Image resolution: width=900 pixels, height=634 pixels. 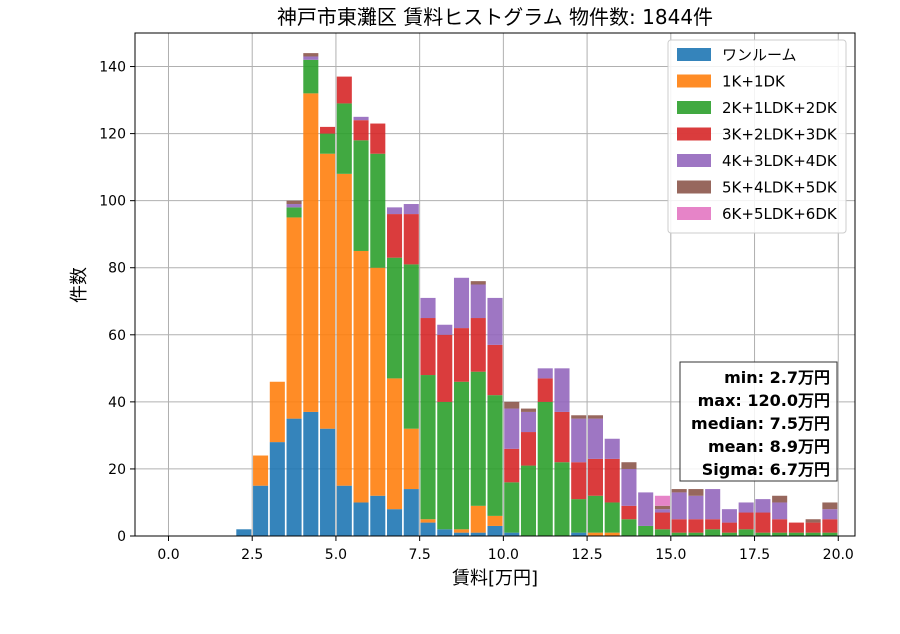 I want to click on y-tick-label: 20, so click(x=117, y=470).